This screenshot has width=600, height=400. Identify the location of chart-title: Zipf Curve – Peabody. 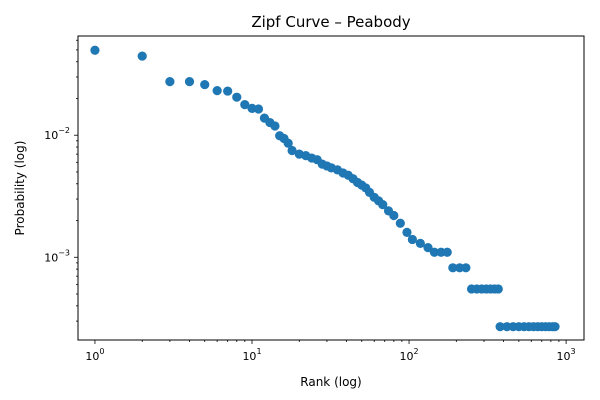
(330, 22).